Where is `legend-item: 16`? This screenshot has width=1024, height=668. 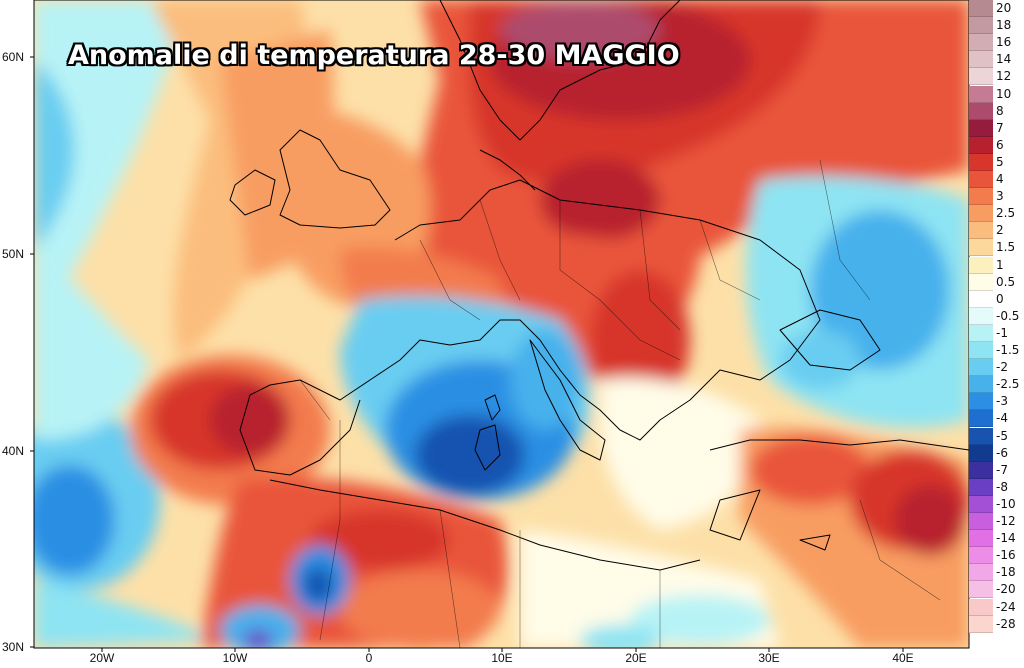 legend-item: 16 is located at coordinates (996, 43).